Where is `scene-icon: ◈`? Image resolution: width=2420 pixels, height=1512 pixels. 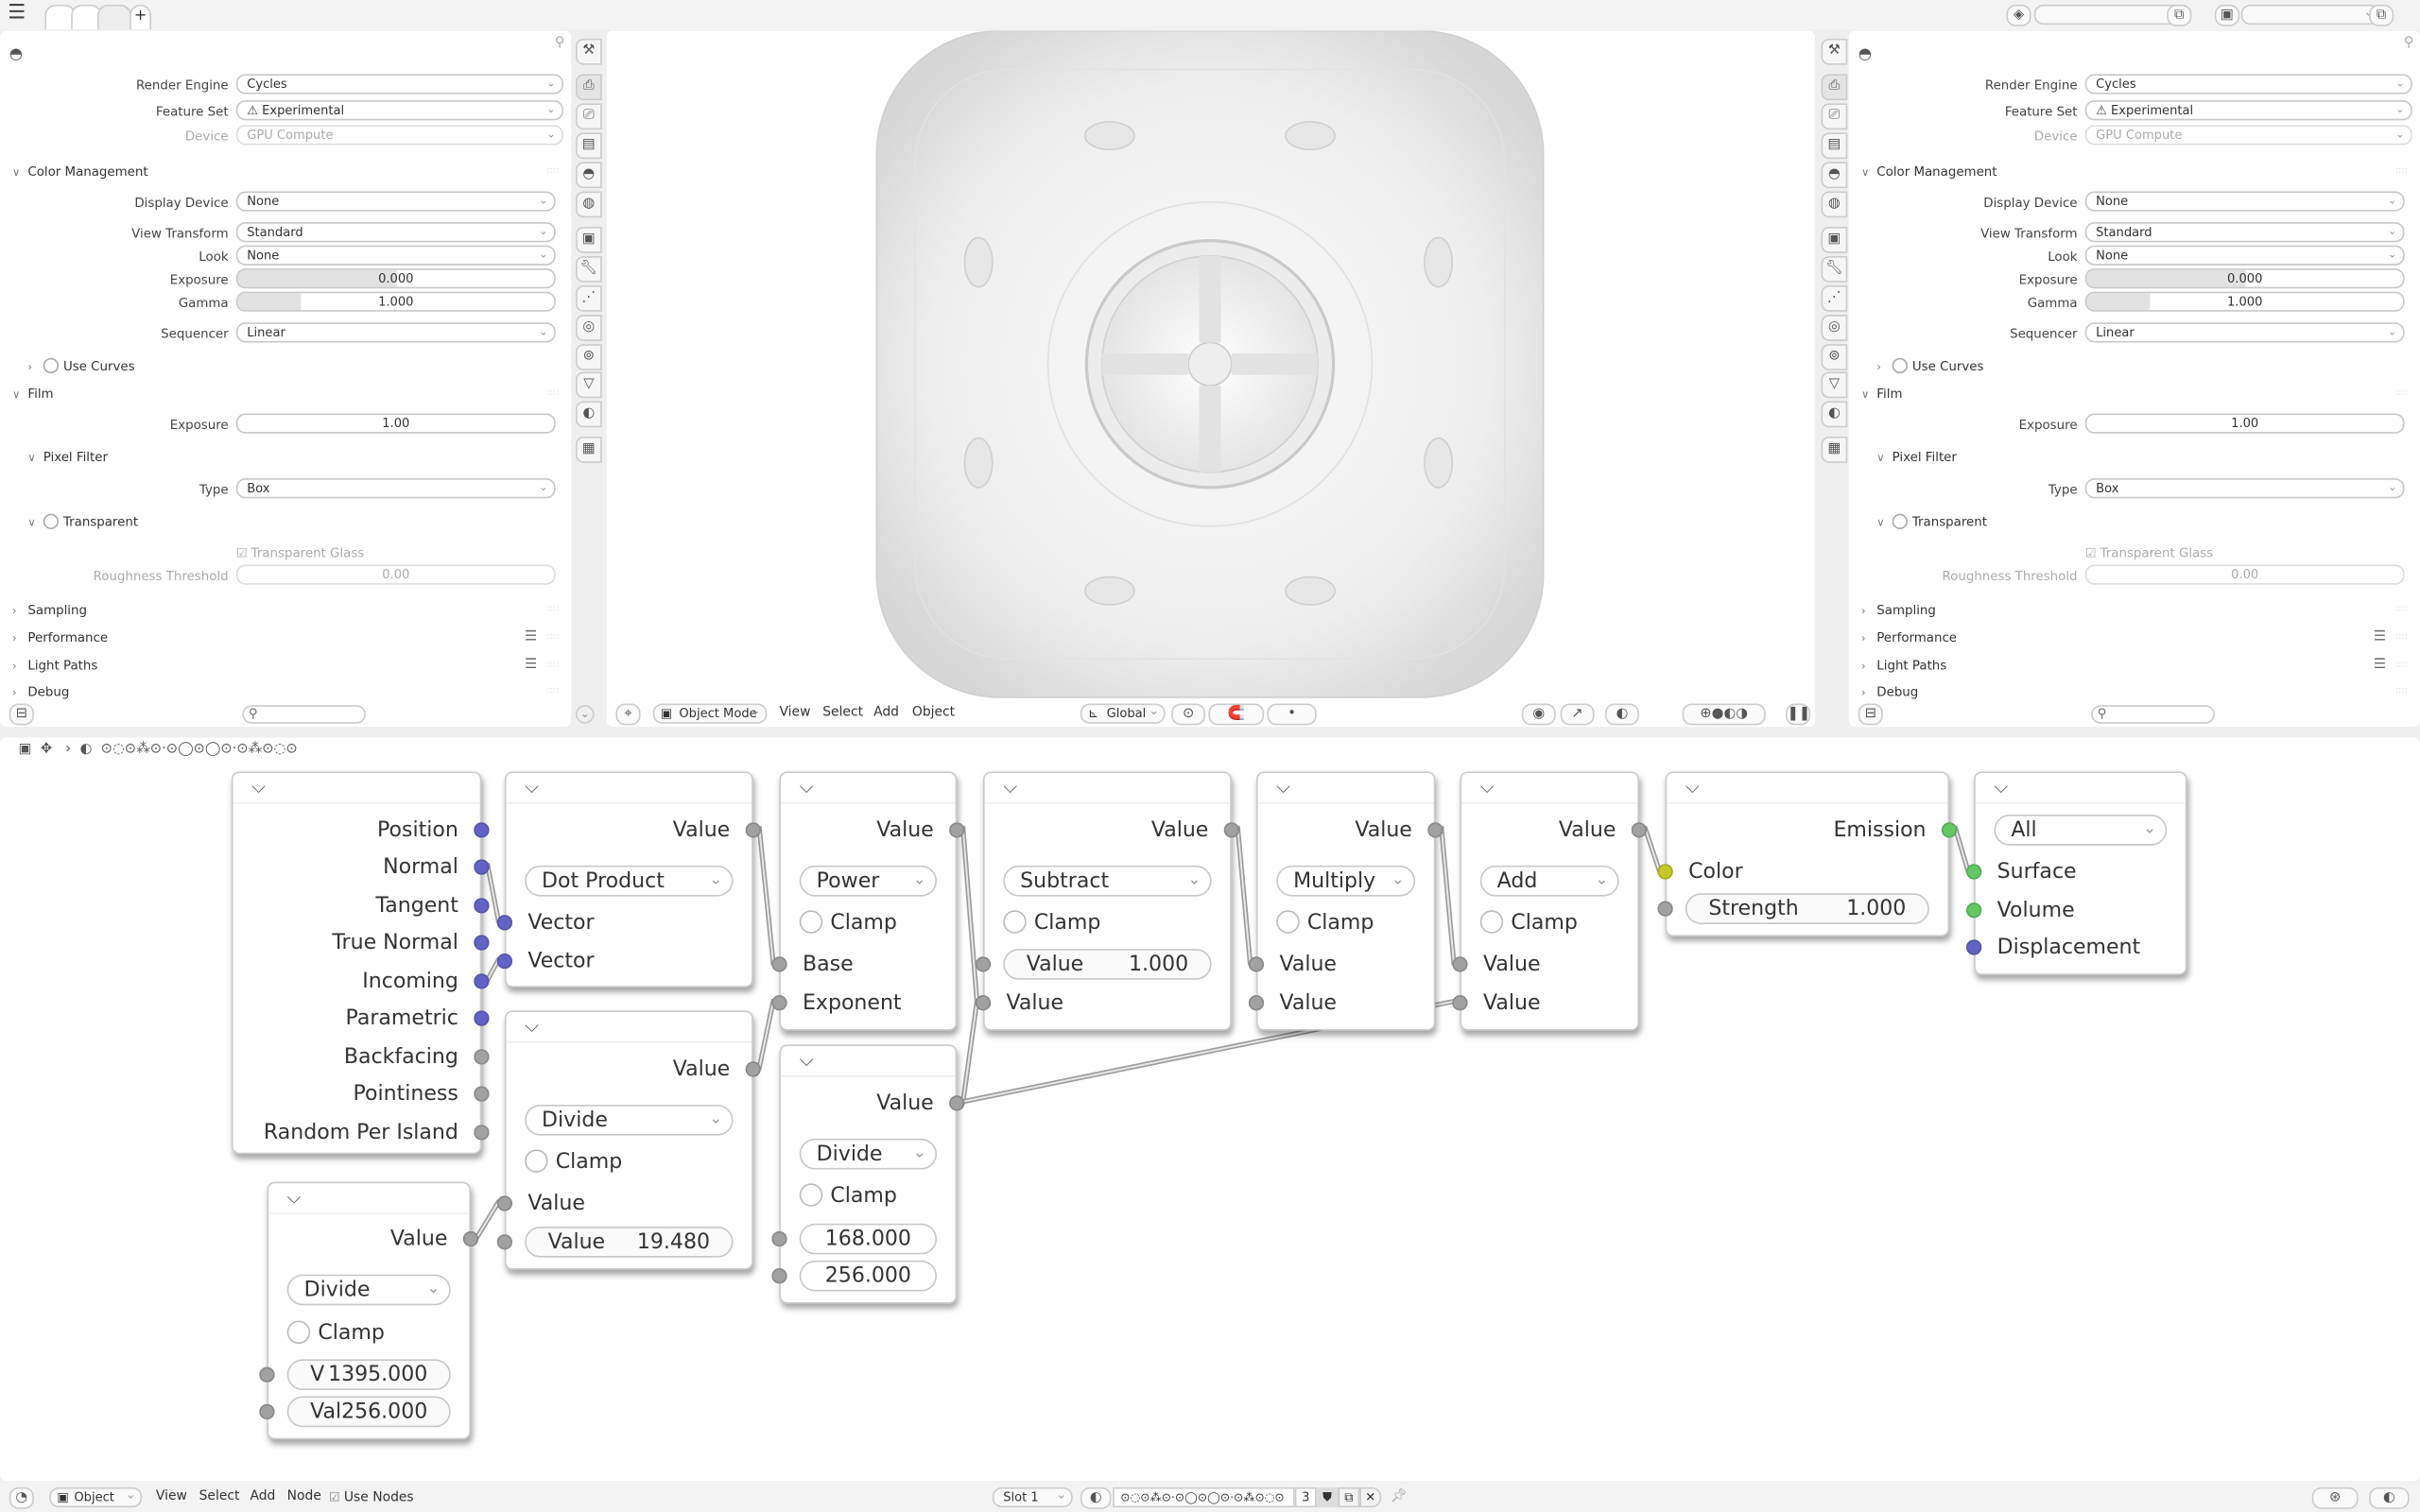
scene-icon: ◈ is located at coordinates (2019, 15).